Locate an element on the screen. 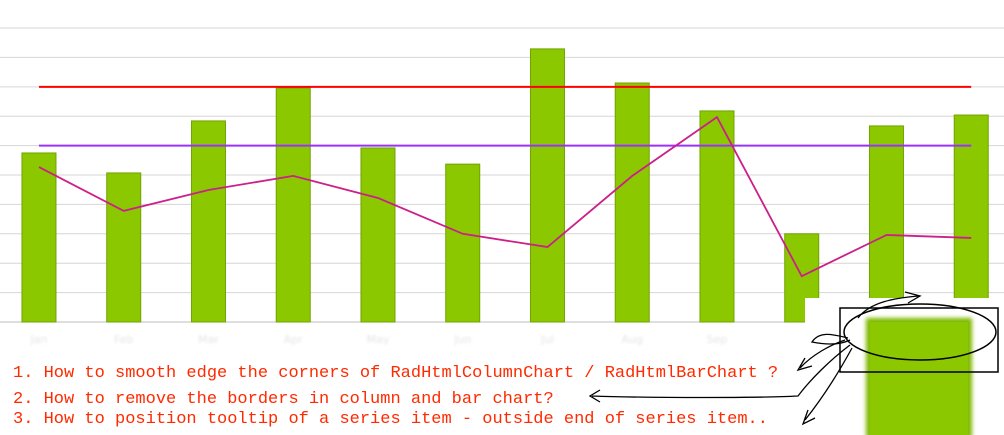  scribble is located at coordinates (830, 339).